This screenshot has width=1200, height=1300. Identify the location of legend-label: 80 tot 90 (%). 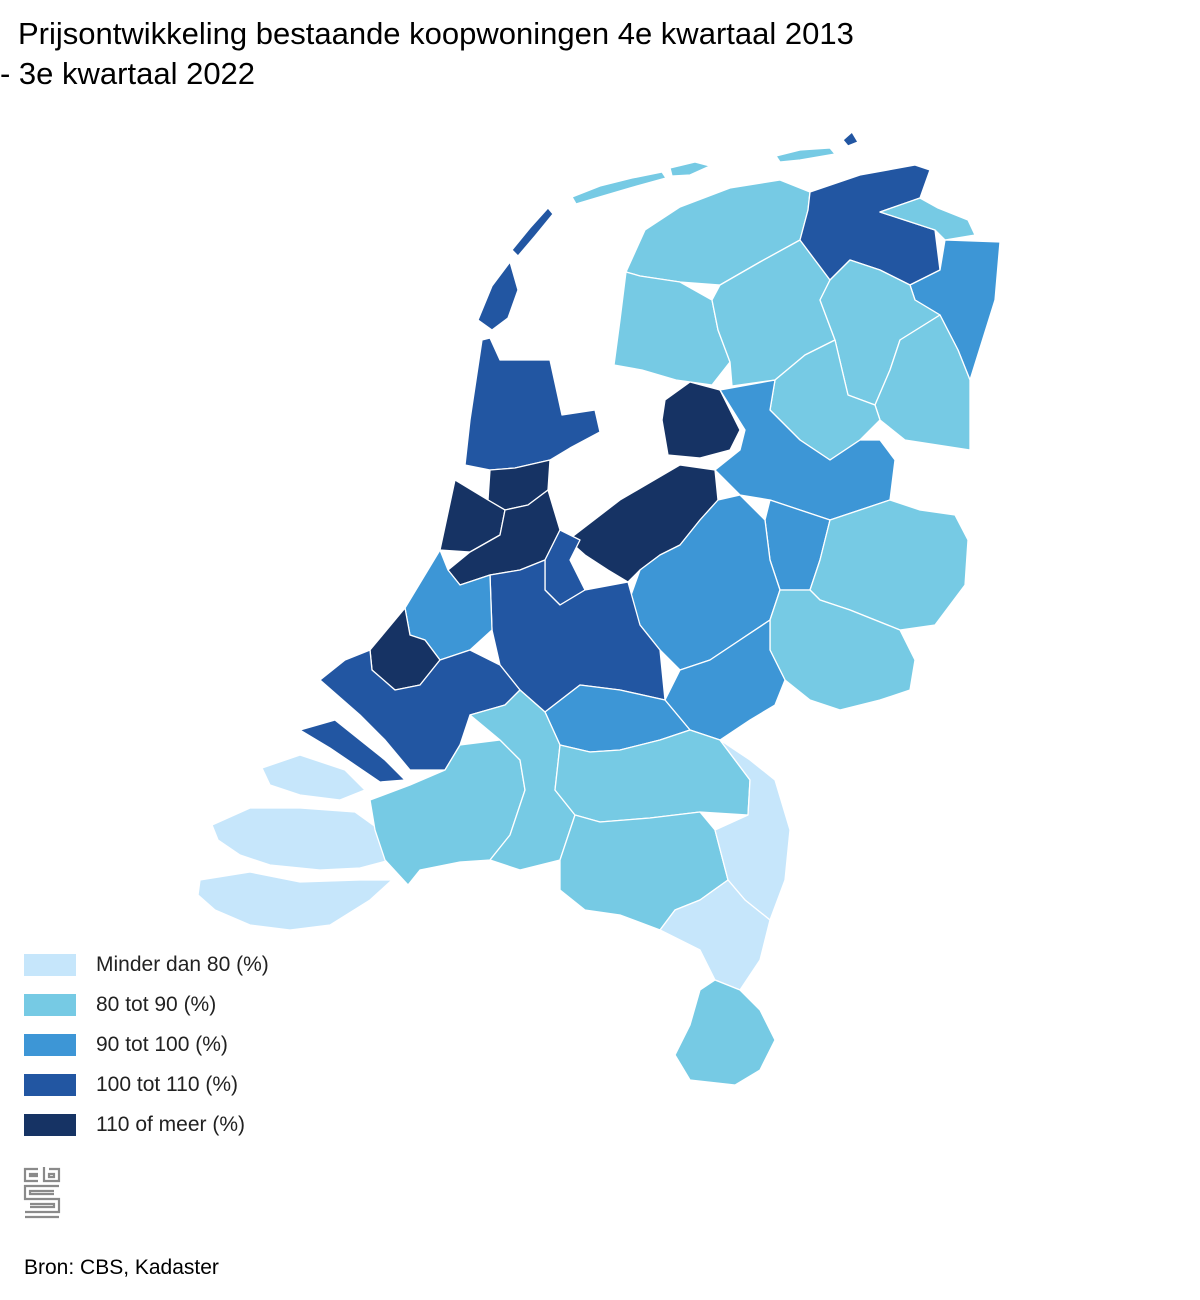
(156, 1004).